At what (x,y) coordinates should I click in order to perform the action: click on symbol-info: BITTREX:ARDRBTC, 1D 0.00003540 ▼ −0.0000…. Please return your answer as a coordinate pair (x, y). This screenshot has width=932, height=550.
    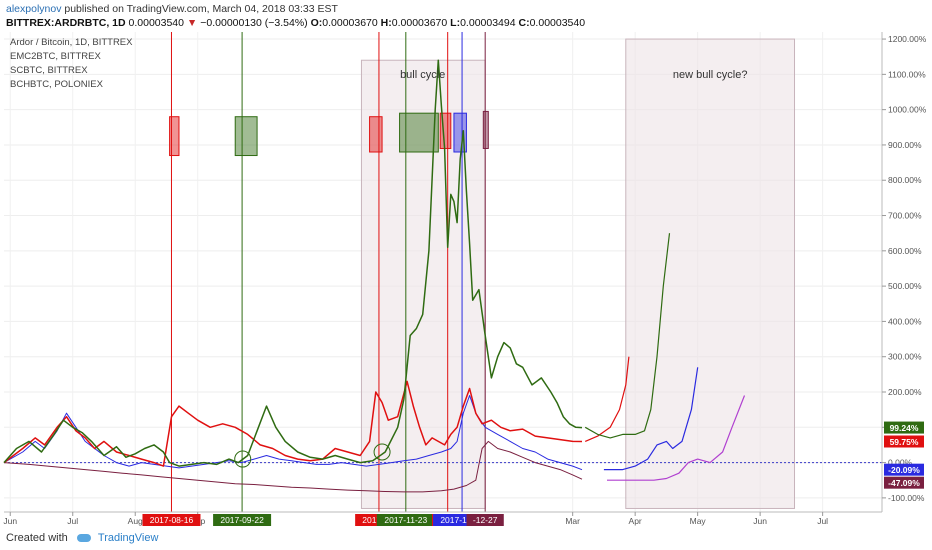
    Looking at the image, I should click on (295, 23).